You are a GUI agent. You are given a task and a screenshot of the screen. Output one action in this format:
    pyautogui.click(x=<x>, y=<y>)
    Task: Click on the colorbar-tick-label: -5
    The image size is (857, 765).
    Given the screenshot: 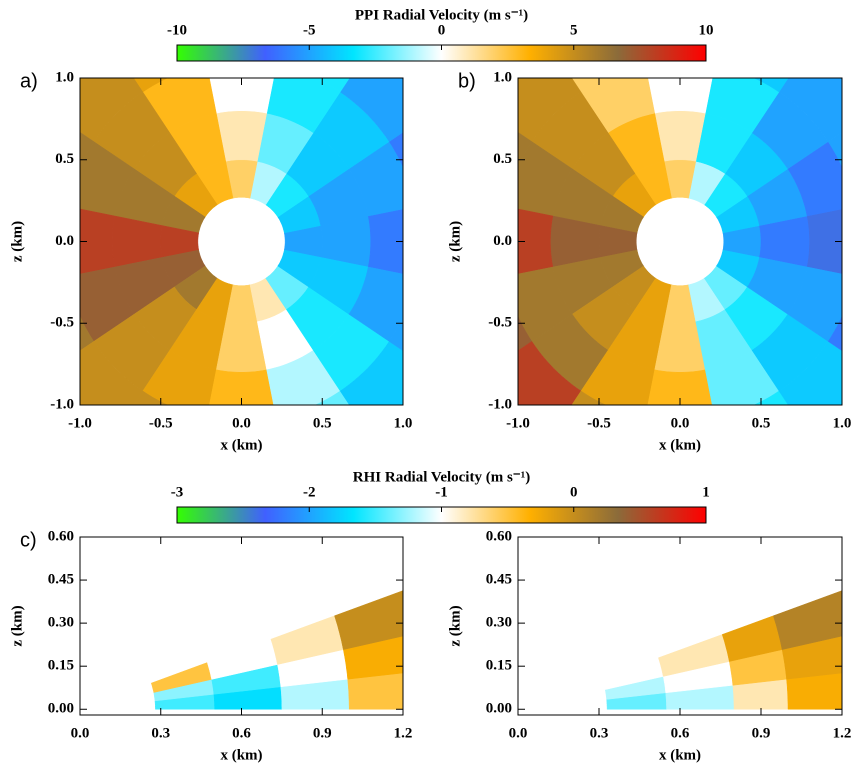 What is the action you would take?
    pyautogui.click(x=309, y=30)
    